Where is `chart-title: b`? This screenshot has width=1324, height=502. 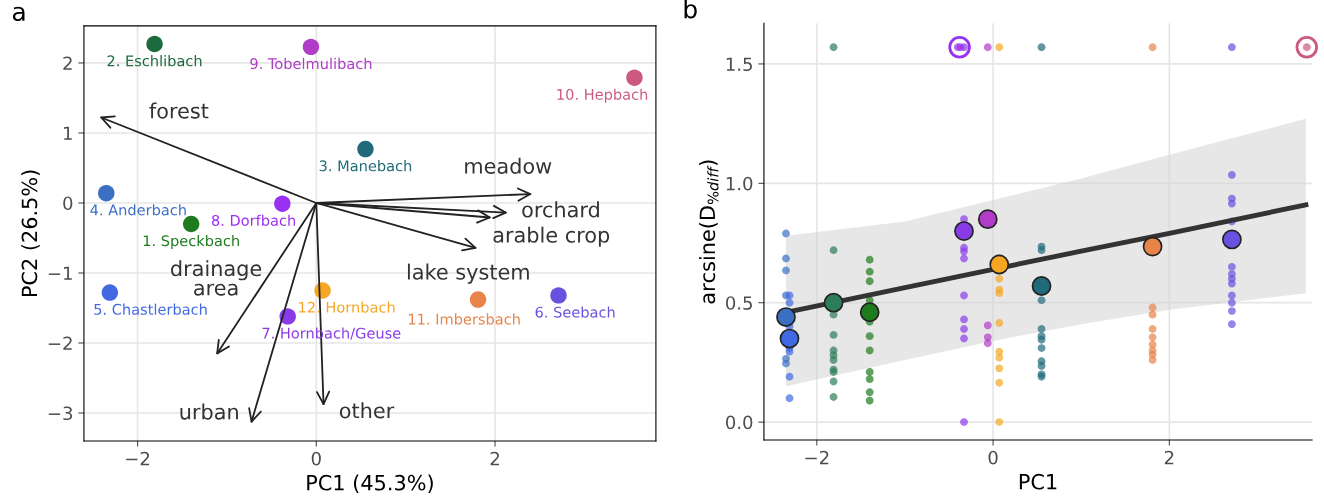
chart-title: b is located at coordinates (690, 9).